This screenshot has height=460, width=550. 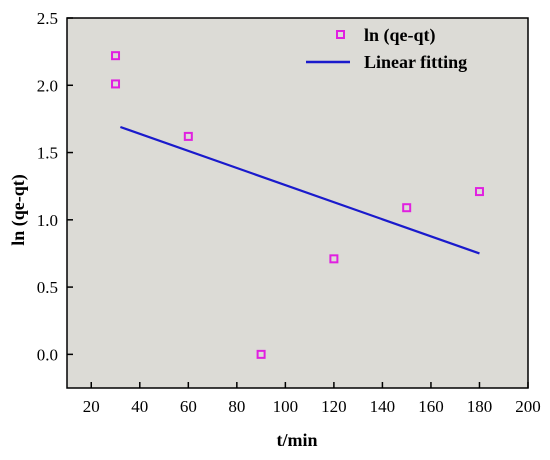 I want to click on x-tick-label: 20, so click(x=91, y=406).